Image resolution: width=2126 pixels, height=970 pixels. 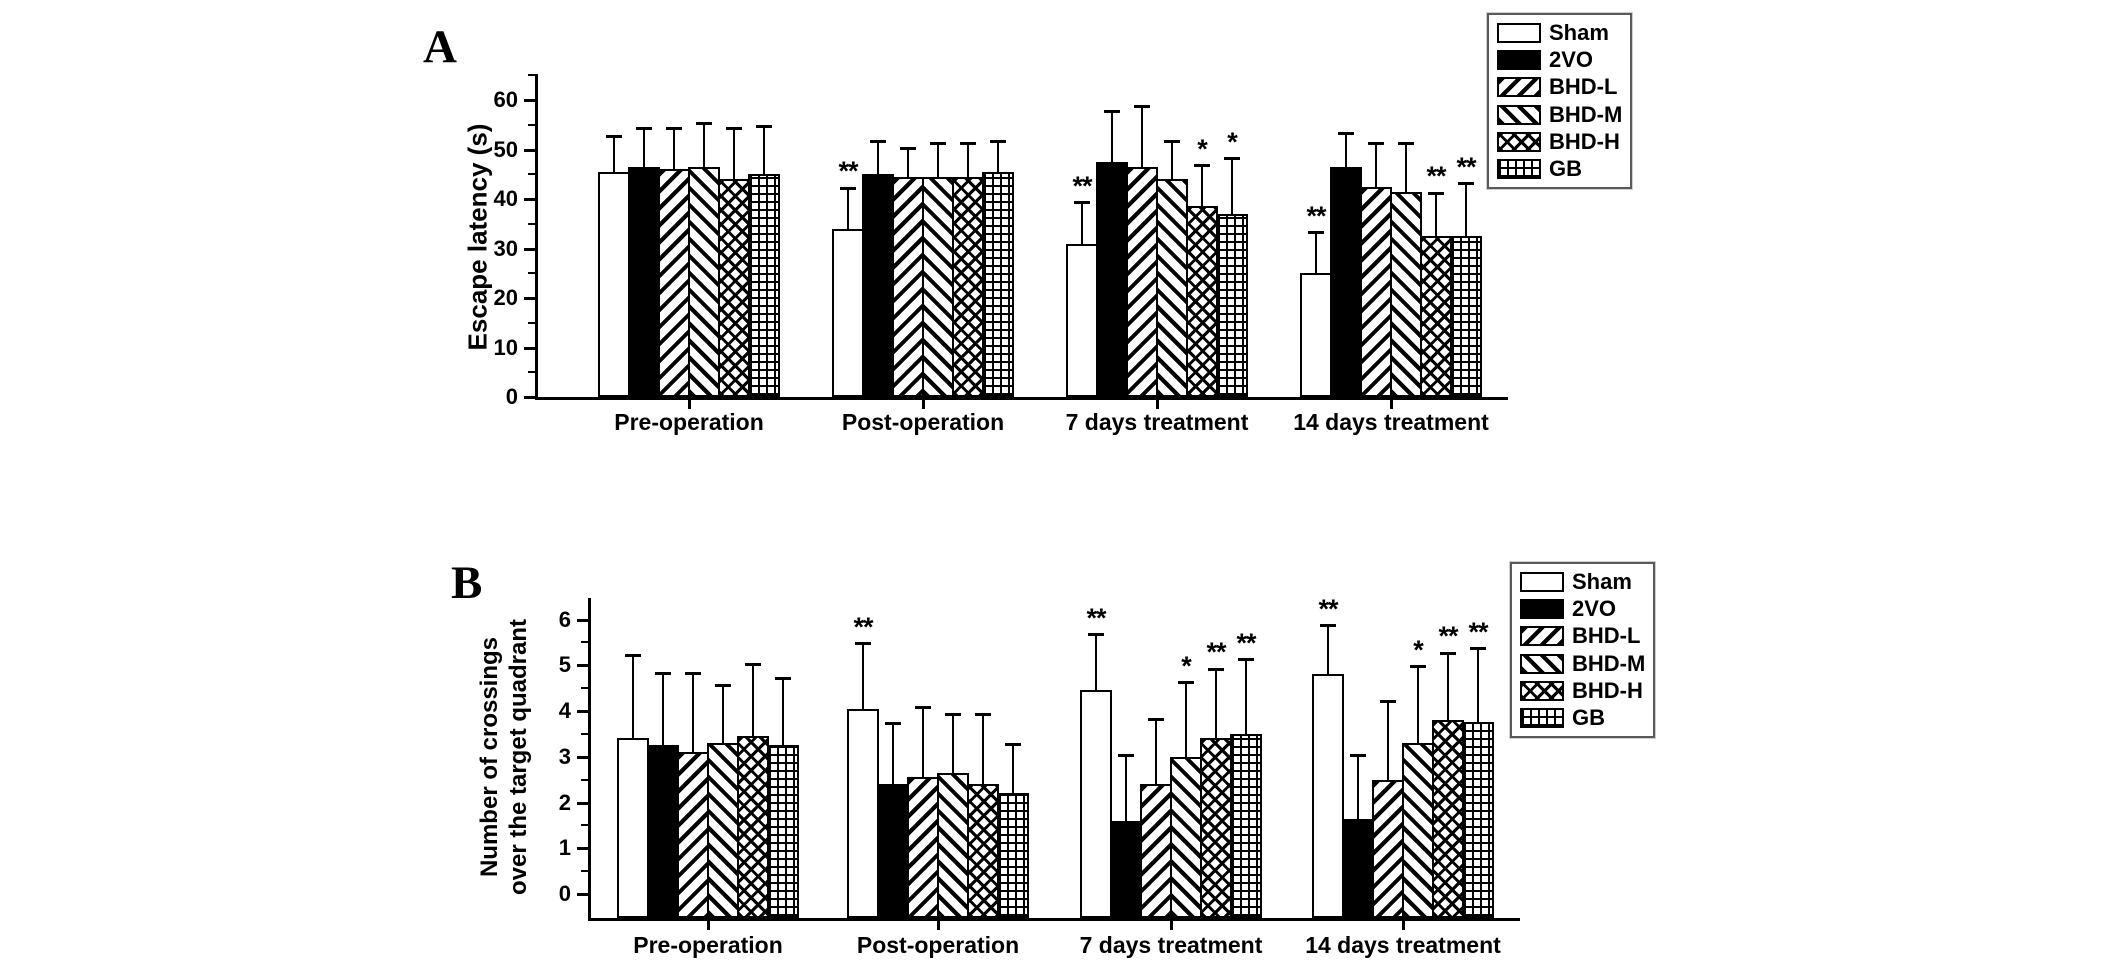 I want to click on y-tick-label: 10, so click(x=505, y=347).